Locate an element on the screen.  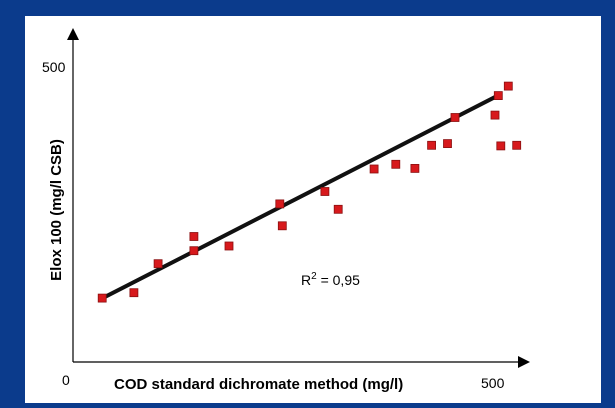
r-squared-exponent: 2 is located at coordinates (314, 276).